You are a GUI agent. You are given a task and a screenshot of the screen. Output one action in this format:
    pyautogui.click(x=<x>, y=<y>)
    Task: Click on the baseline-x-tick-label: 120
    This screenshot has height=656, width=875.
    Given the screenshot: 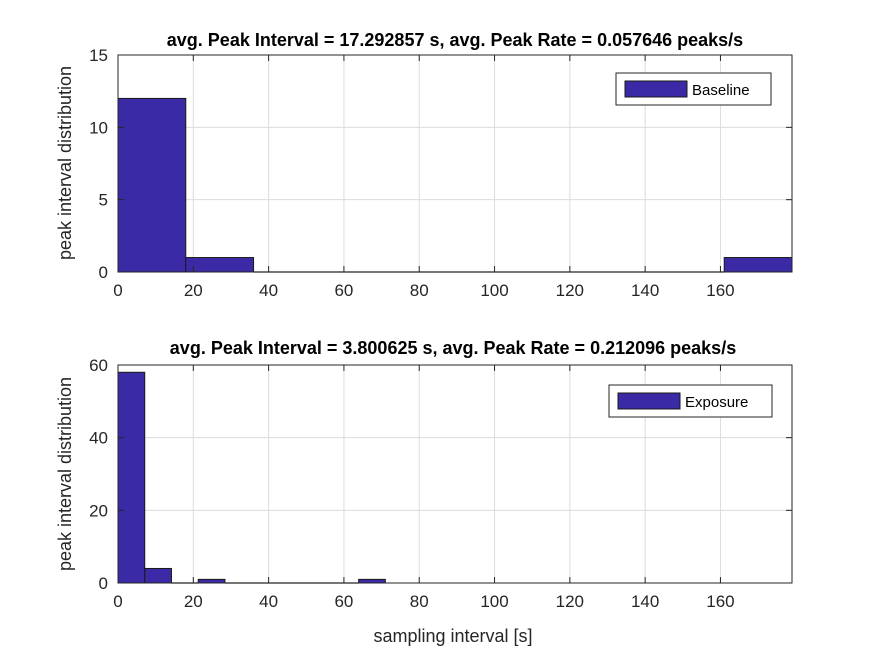 What is the action you would take?
    pyautogui.click(x=570, y=290)
    